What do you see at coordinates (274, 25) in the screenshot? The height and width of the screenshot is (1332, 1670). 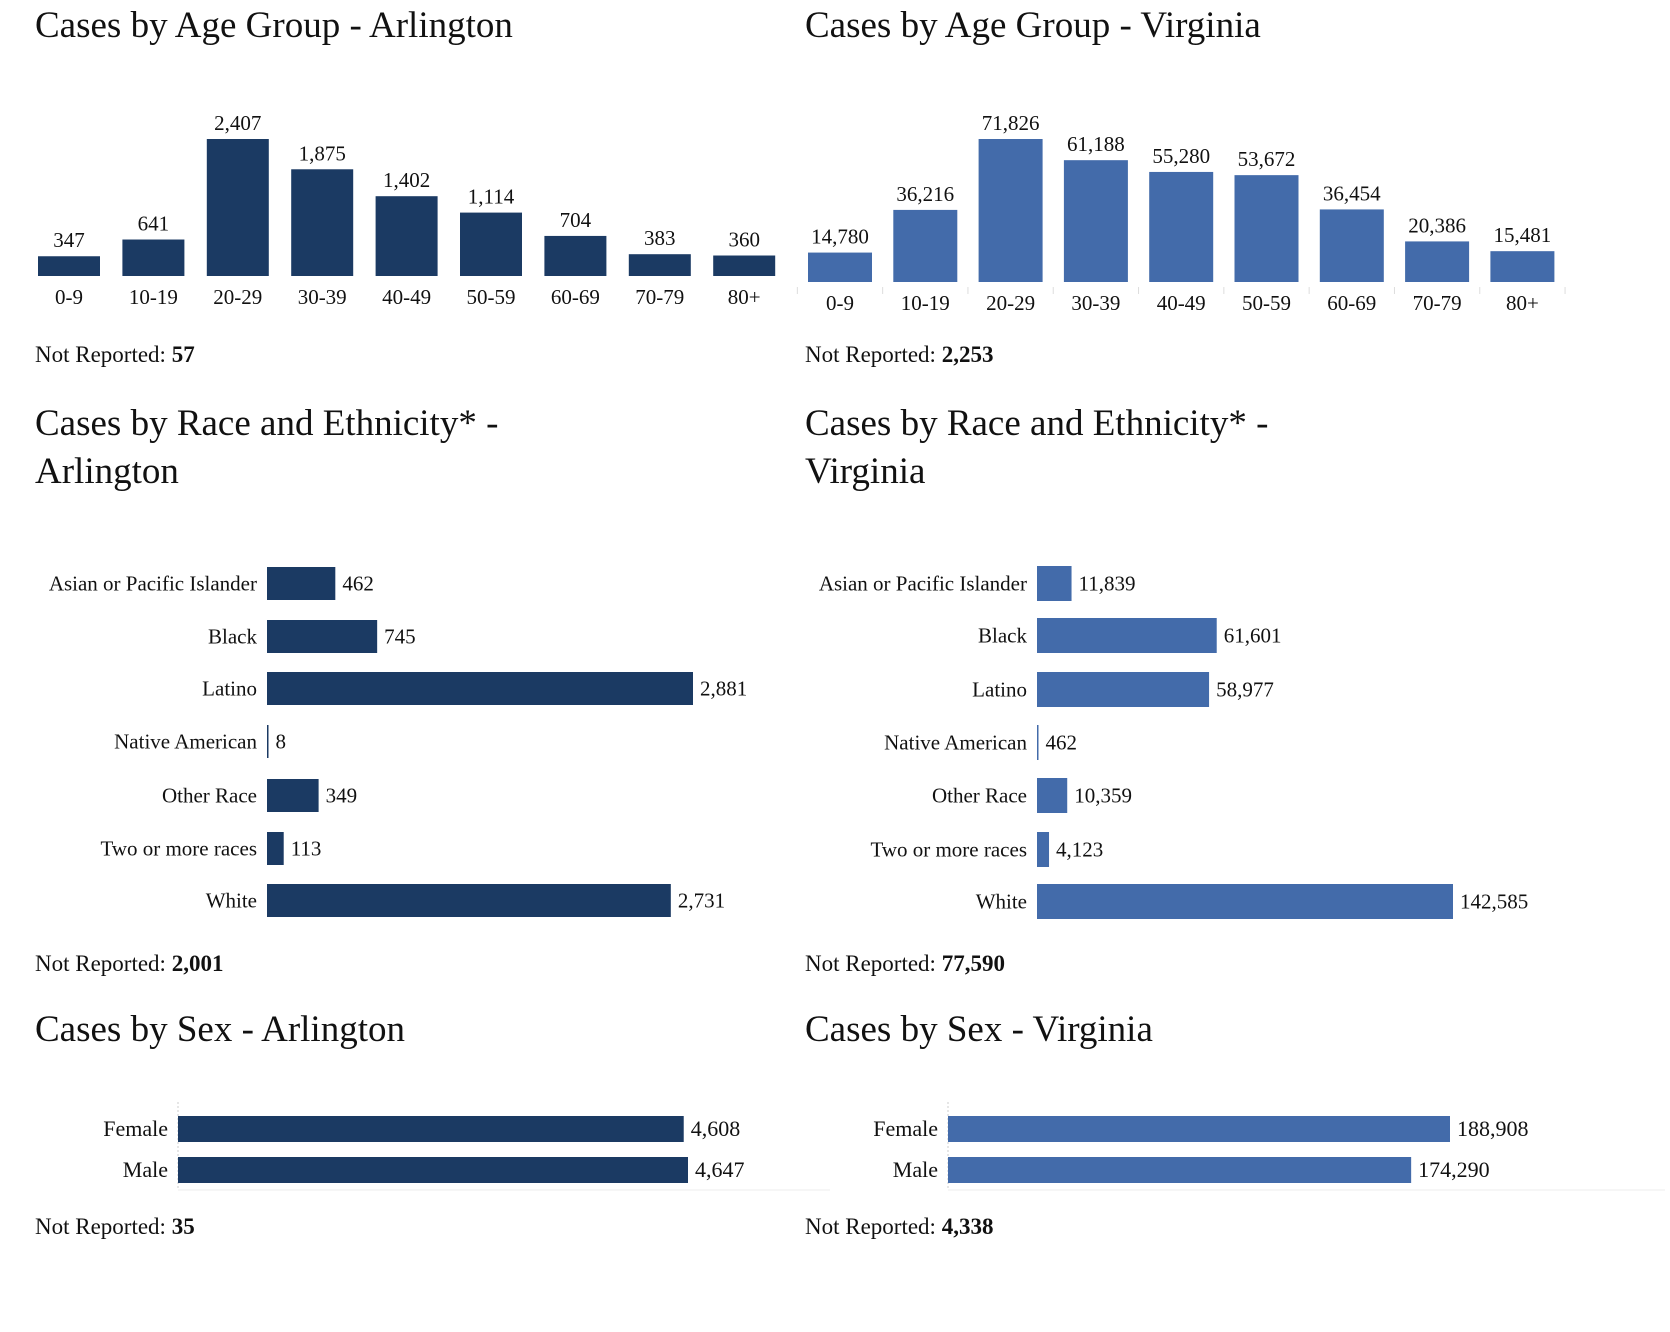 I see `title-text: Cases by Age Group - Arlington` at bounding box center [274, 25].